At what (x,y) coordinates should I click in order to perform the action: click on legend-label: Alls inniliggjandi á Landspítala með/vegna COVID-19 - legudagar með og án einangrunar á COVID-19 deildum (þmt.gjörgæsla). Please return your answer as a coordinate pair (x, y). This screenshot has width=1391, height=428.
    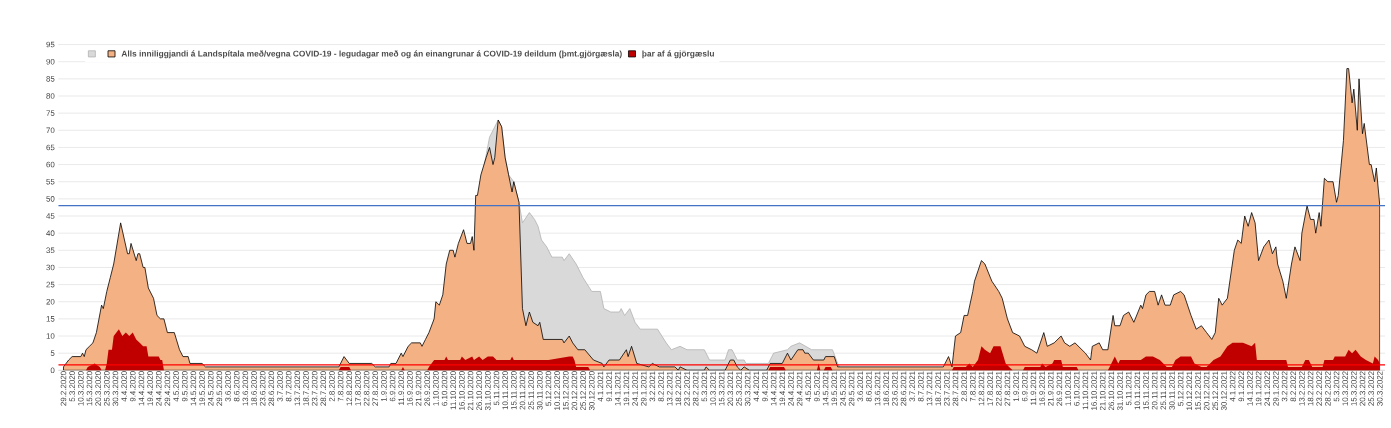
    Looking at the image, I should click on (371, 54).